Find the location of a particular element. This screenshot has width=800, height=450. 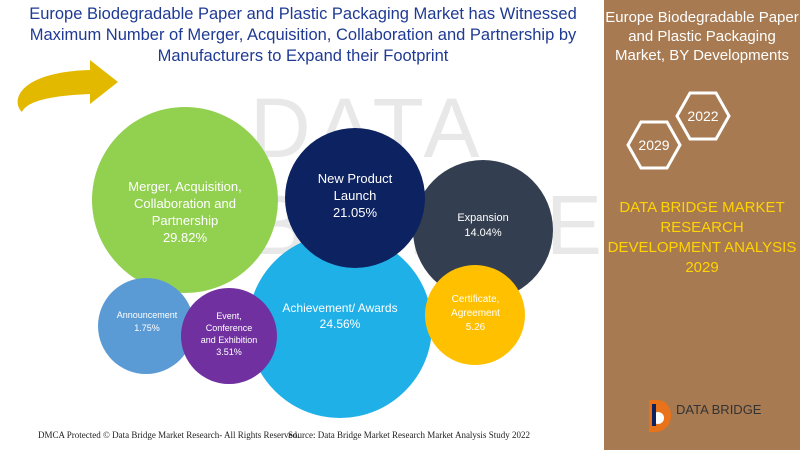

certificate-label: Certificate, Agreement is located at coordinates (475, 306).